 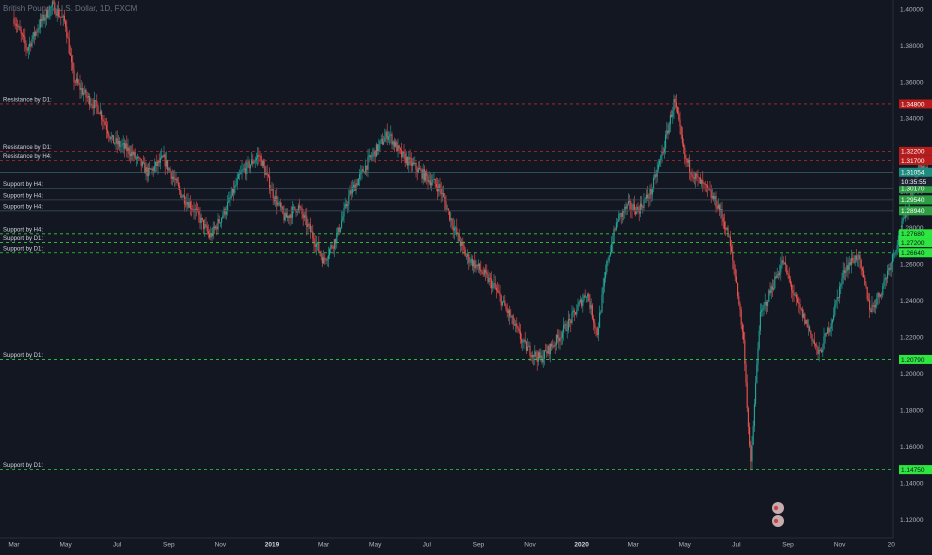 I want to click on price-tick-label: 1.40000, so click(x=912, y=9).